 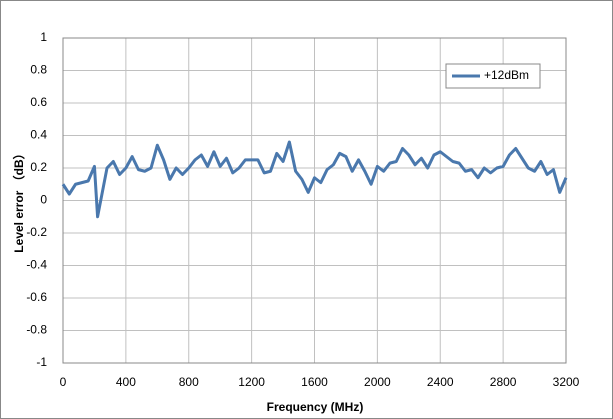 I want to click on y-tick-label: 0, so click(x=43, y=200).